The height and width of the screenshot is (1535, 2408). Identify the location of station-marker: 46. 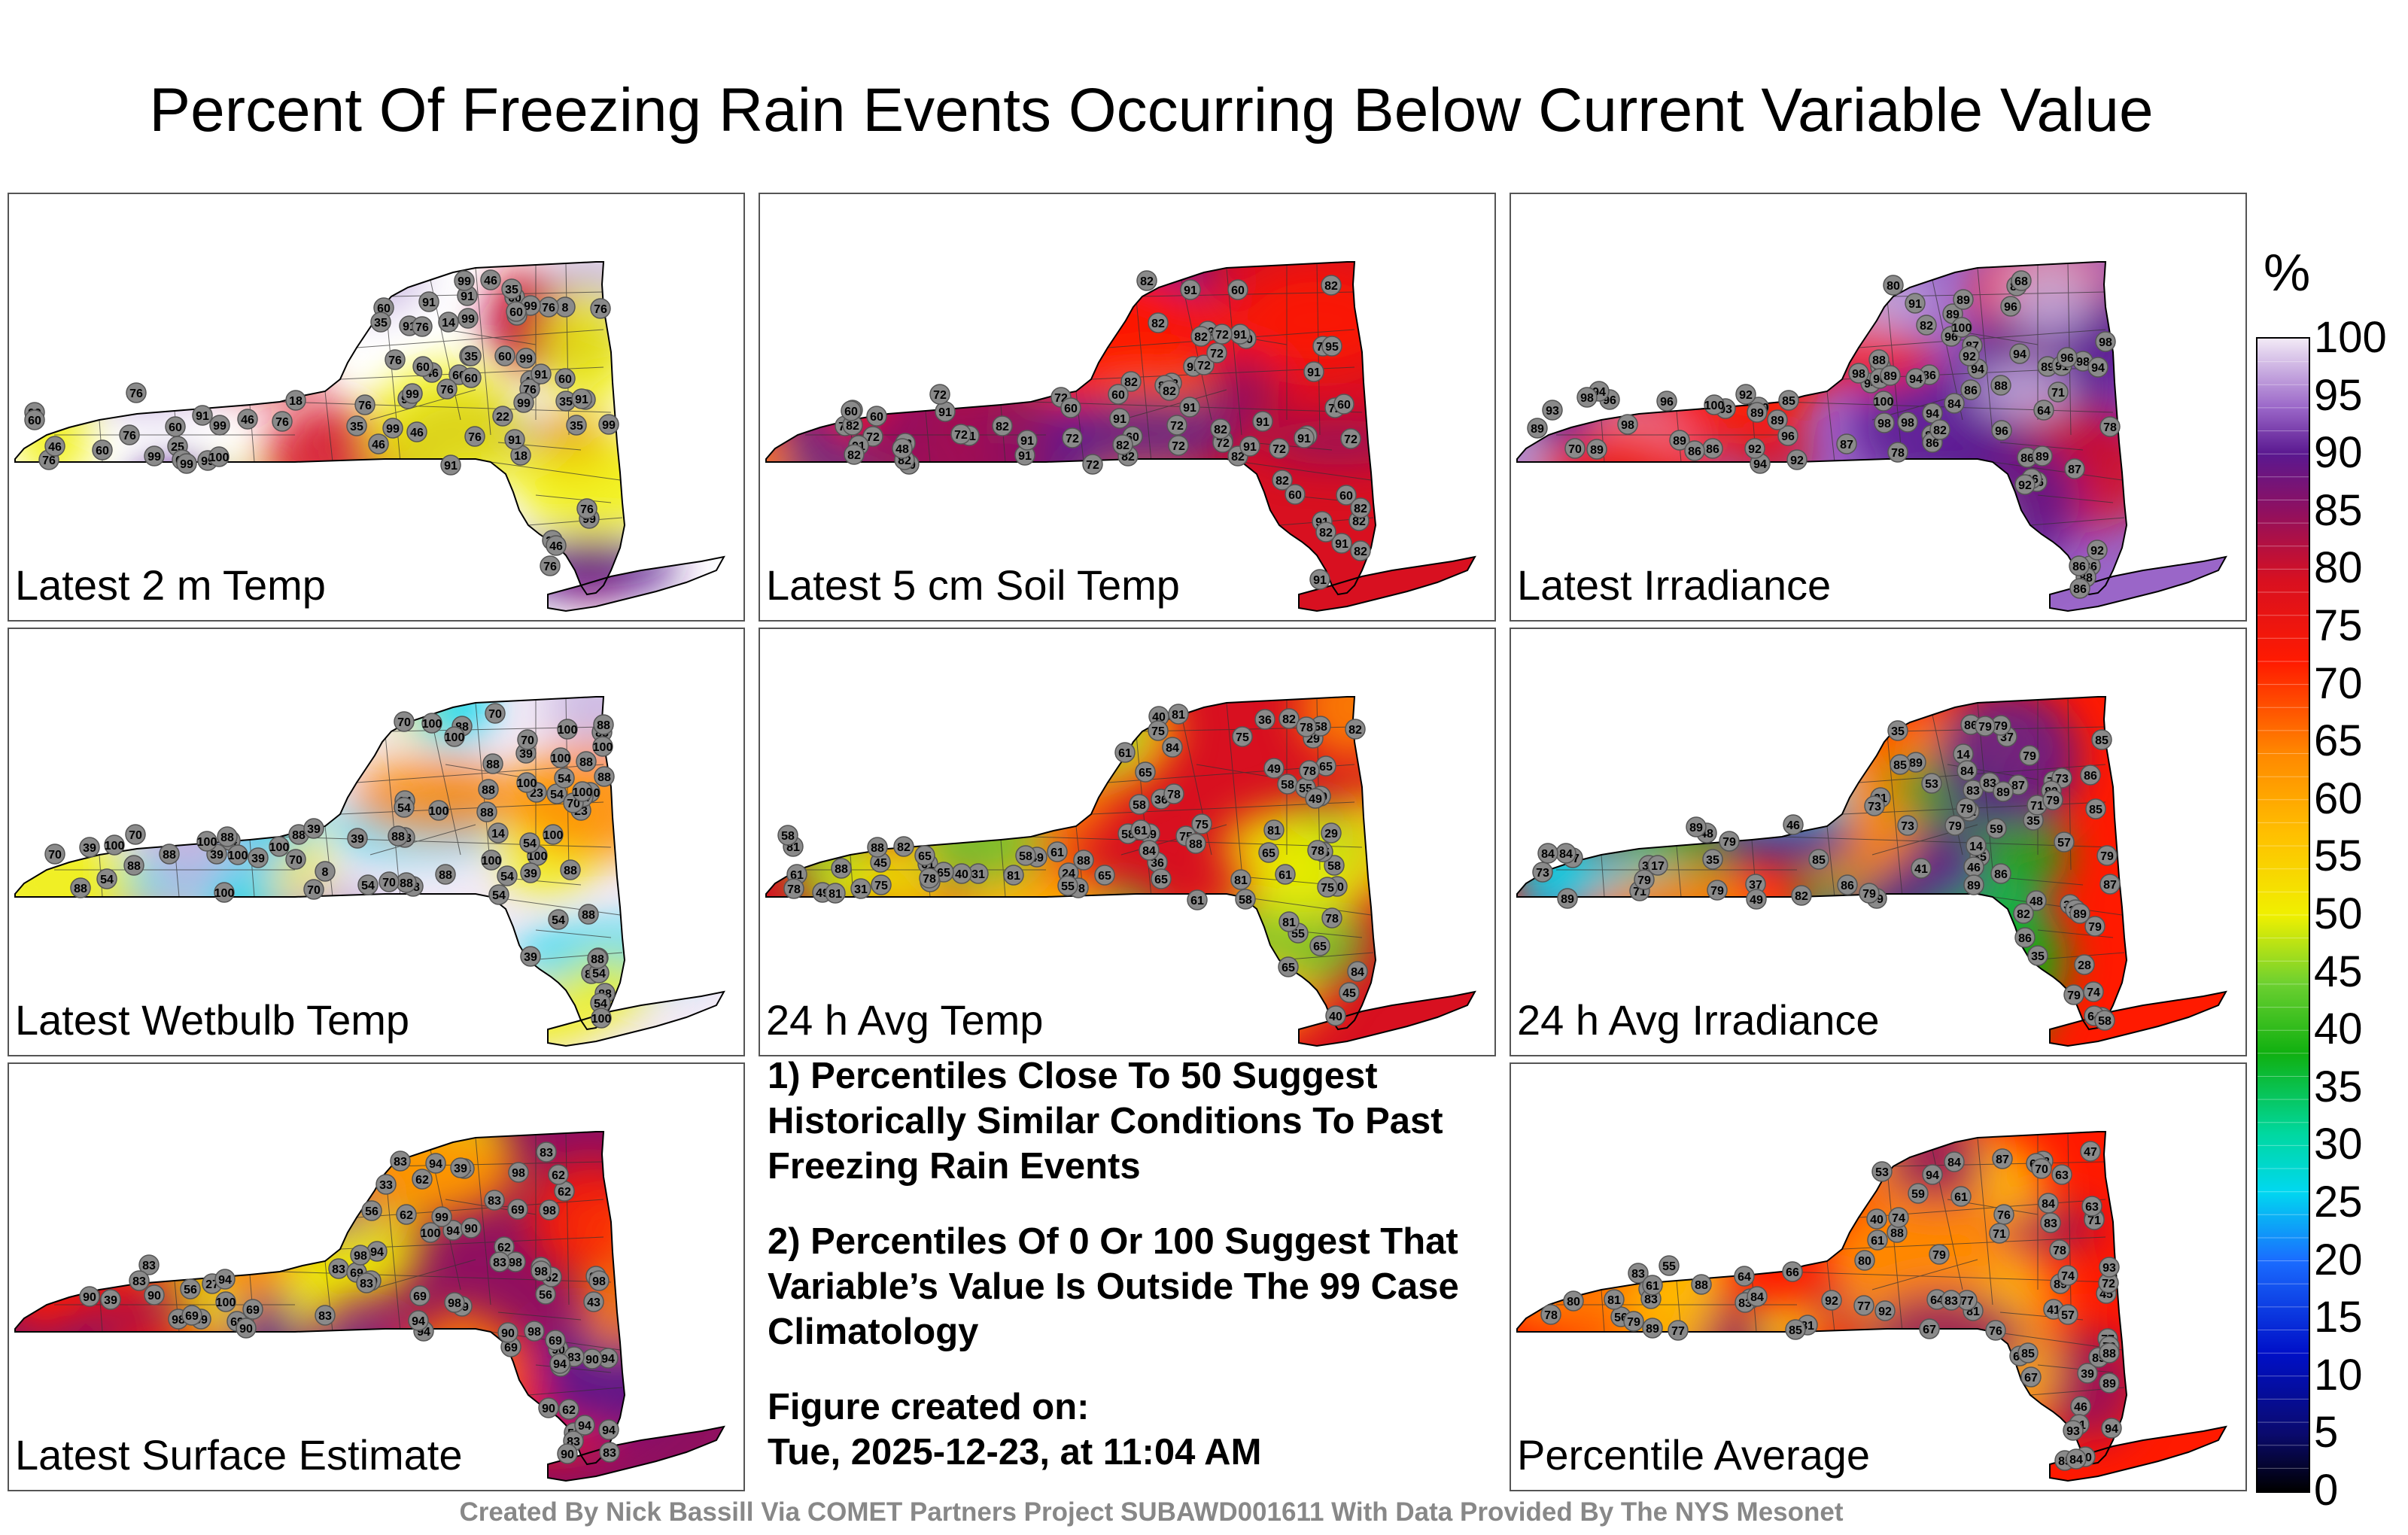
(2080, 1406).